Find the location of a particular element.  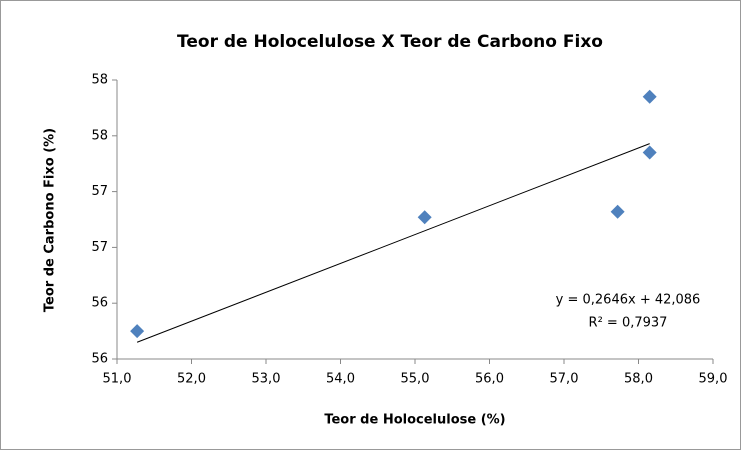

x-tick-label: 52,0 is located at coordinates (191, 379).